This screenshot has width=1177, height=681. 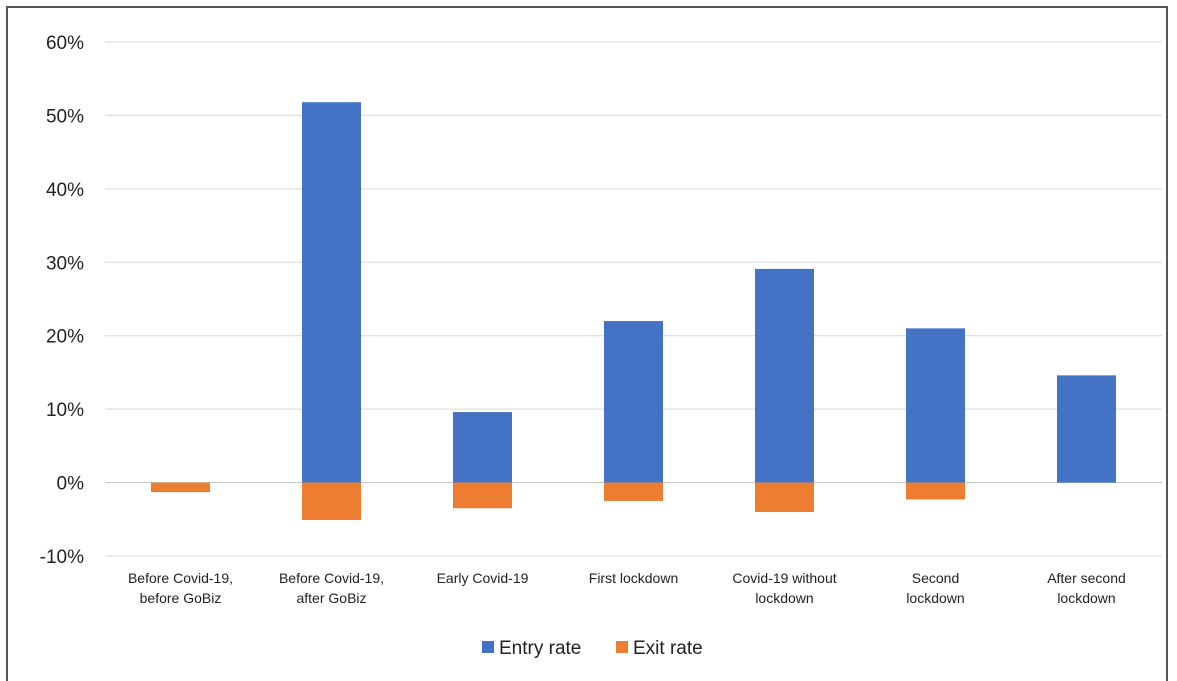 What do you see at coordinates (65, 116) in the screenshot?
I see `y-tick-label: 50%` at bounding box center [65, 116].